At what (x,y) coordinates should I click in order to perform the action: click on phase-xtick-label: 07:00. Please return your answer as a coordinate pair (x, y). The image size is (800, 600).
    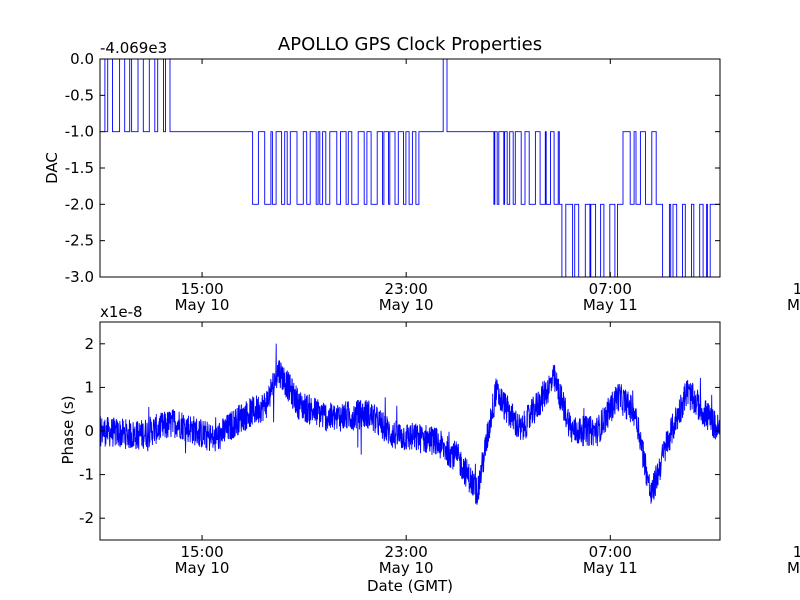
    Looking at the image, I should click on (610, 552).